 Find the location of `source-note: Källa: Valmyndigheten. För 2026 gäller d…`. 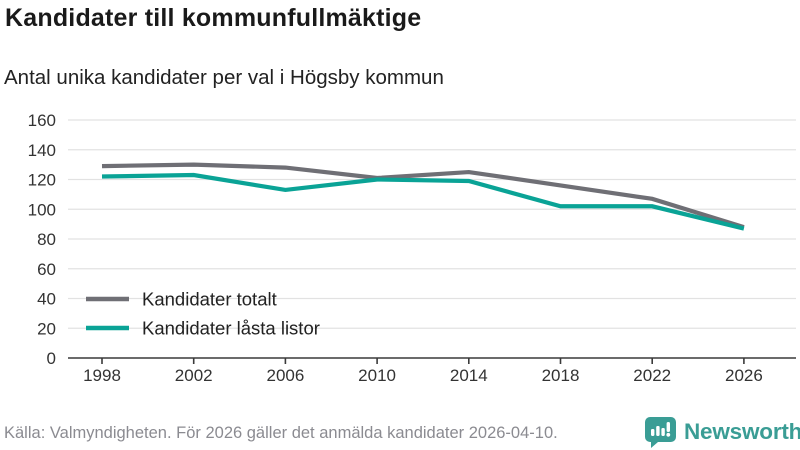

source-note: Källa: Valmyndigheten. För 2026 gäller d… is located at coordinates (281, 433).